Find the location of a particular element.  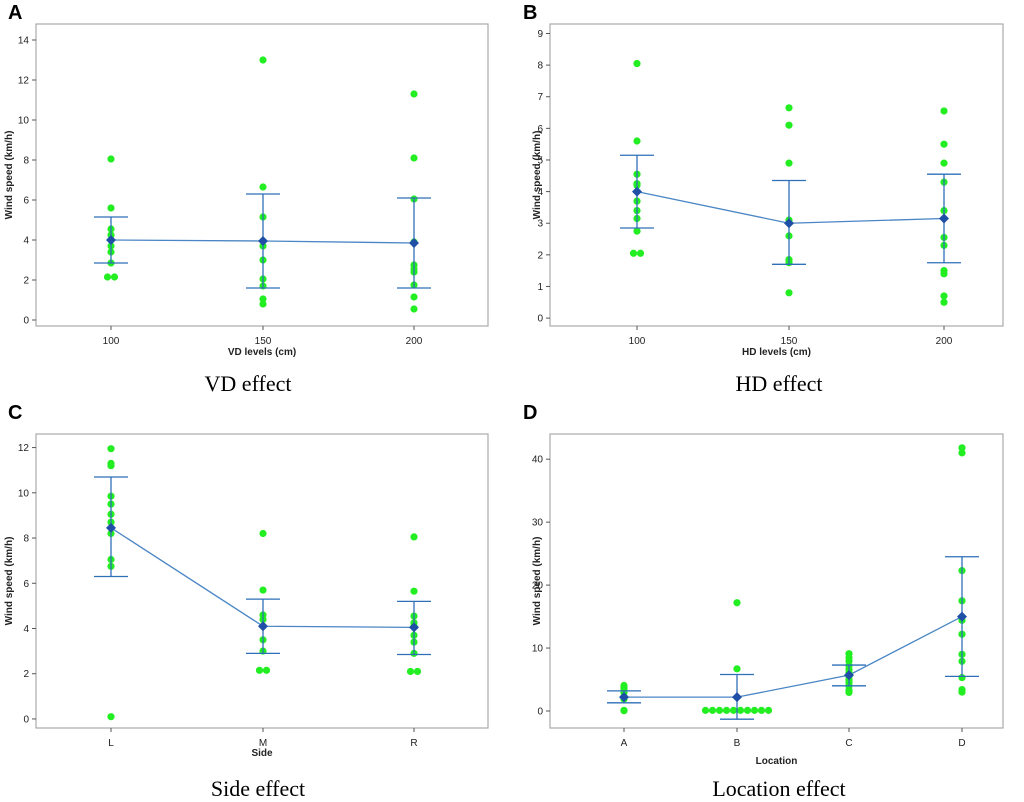

y-tick-label: 14 is located at coordinates (24, 41).